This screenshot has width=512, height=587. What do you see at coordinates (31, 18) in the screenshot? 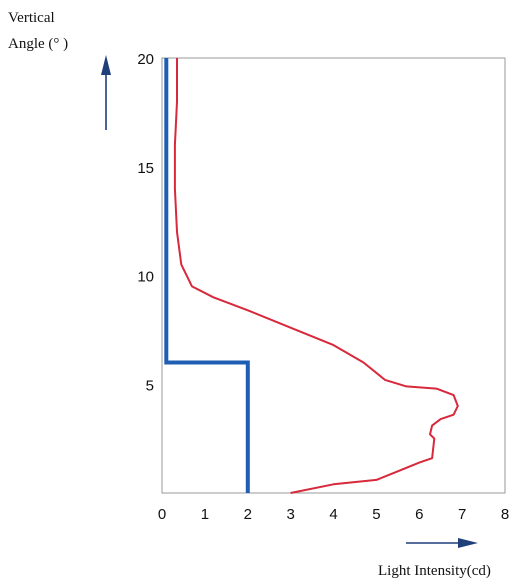
I see `y-axis-title-line1: Vertical` at bounding box center [31, 18].